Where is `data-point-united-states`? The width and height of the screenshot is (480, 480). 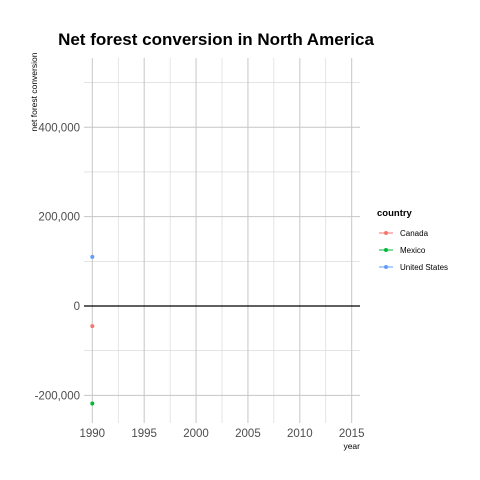
data-point-united-states is located at coordinates (92, 256).